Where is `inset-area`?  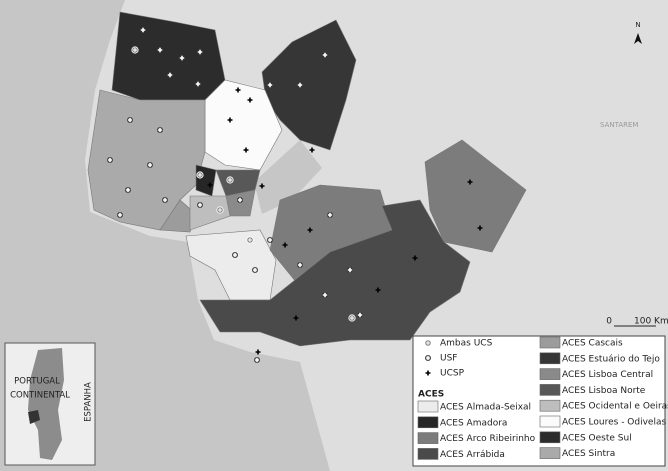
inset-area is located at coordinates (34, 417).